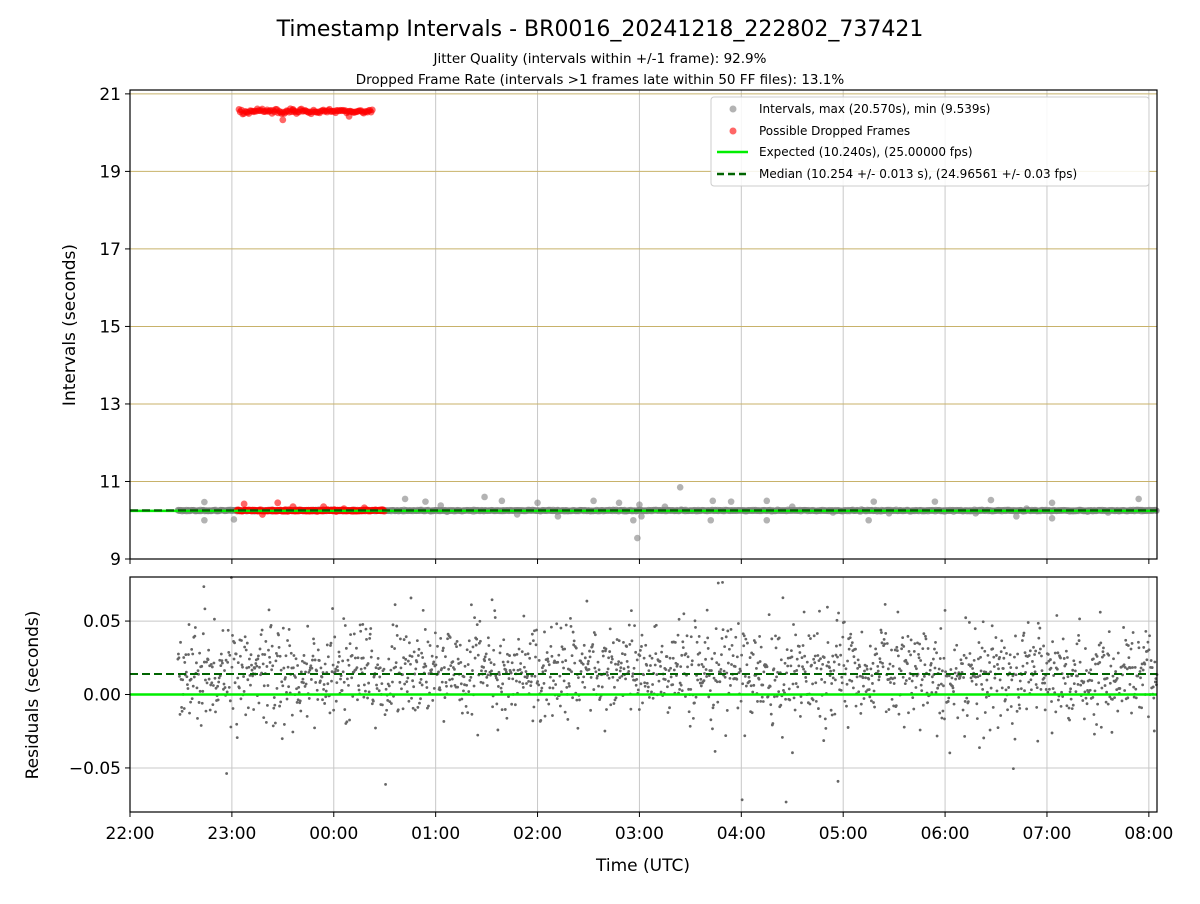 The width and height of the screenshot is (1200, 904). I want to click on dropped-frame-point, so click(293, 507).